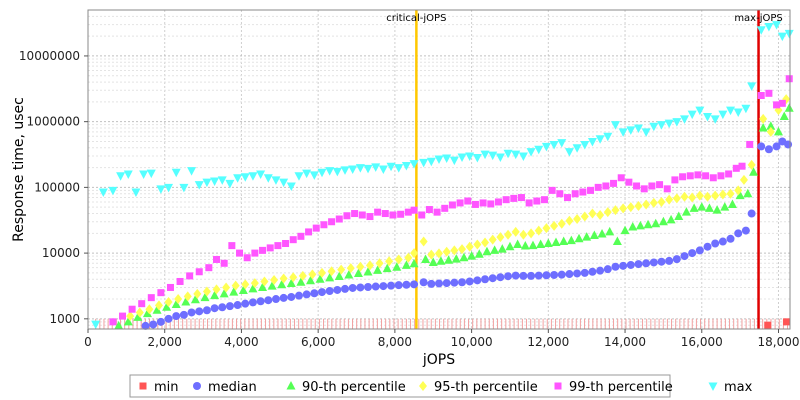 Image resolution: width=800 pixels, height=400 pixels. What do you see at coordinates (241, 342) in the screenshot?
I see `x-tick-label: 4,000` at bounding box center [241, 342].